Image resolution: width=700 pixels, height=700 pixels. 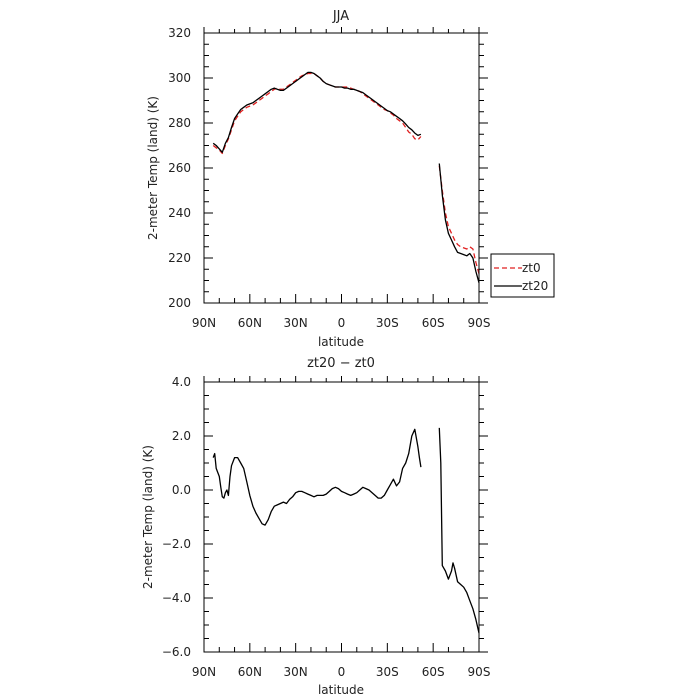 What do you see at coordinates (179, 33) in the screenshot?
I see `top-y-tick-label: 320` at bounding box center [179, 33].